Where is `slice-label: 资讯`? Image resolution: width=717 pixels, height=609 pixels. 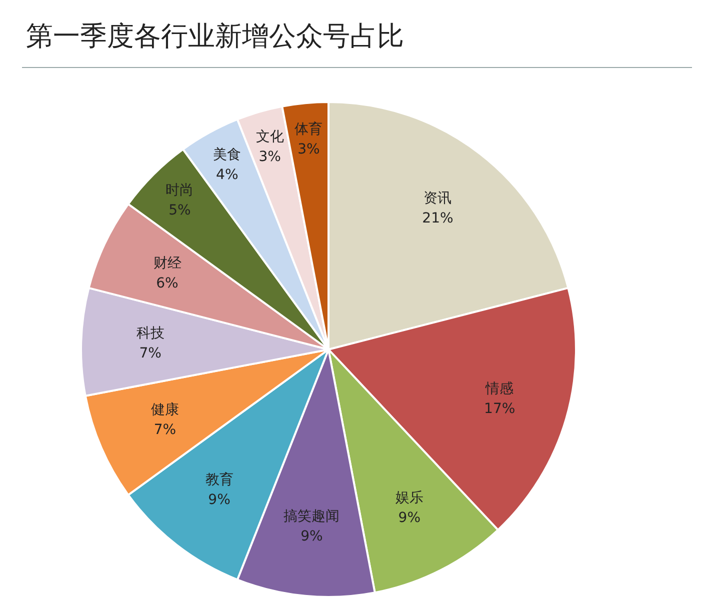
slice-label: 资讯 is located at coordinates (438, 198).